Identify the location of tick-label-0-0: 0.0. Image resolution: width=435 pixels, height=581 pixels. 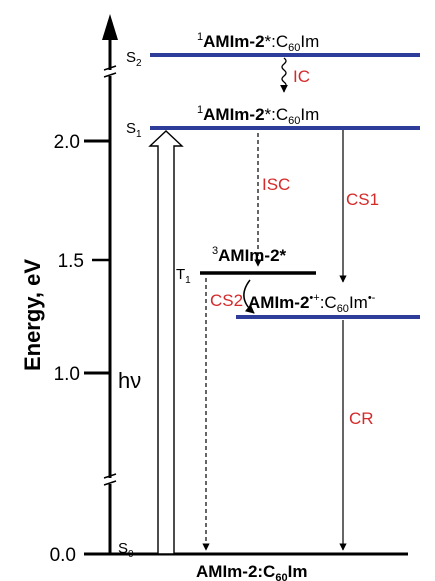
(63, 555).